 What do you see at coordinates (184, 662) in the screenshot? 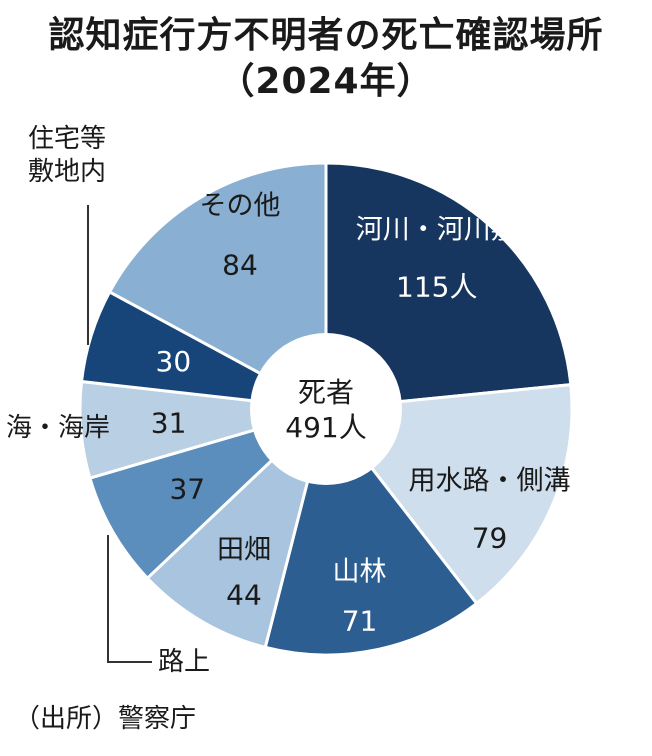
I see `outside-label-road: 路上` at bounding box center [184, 662].